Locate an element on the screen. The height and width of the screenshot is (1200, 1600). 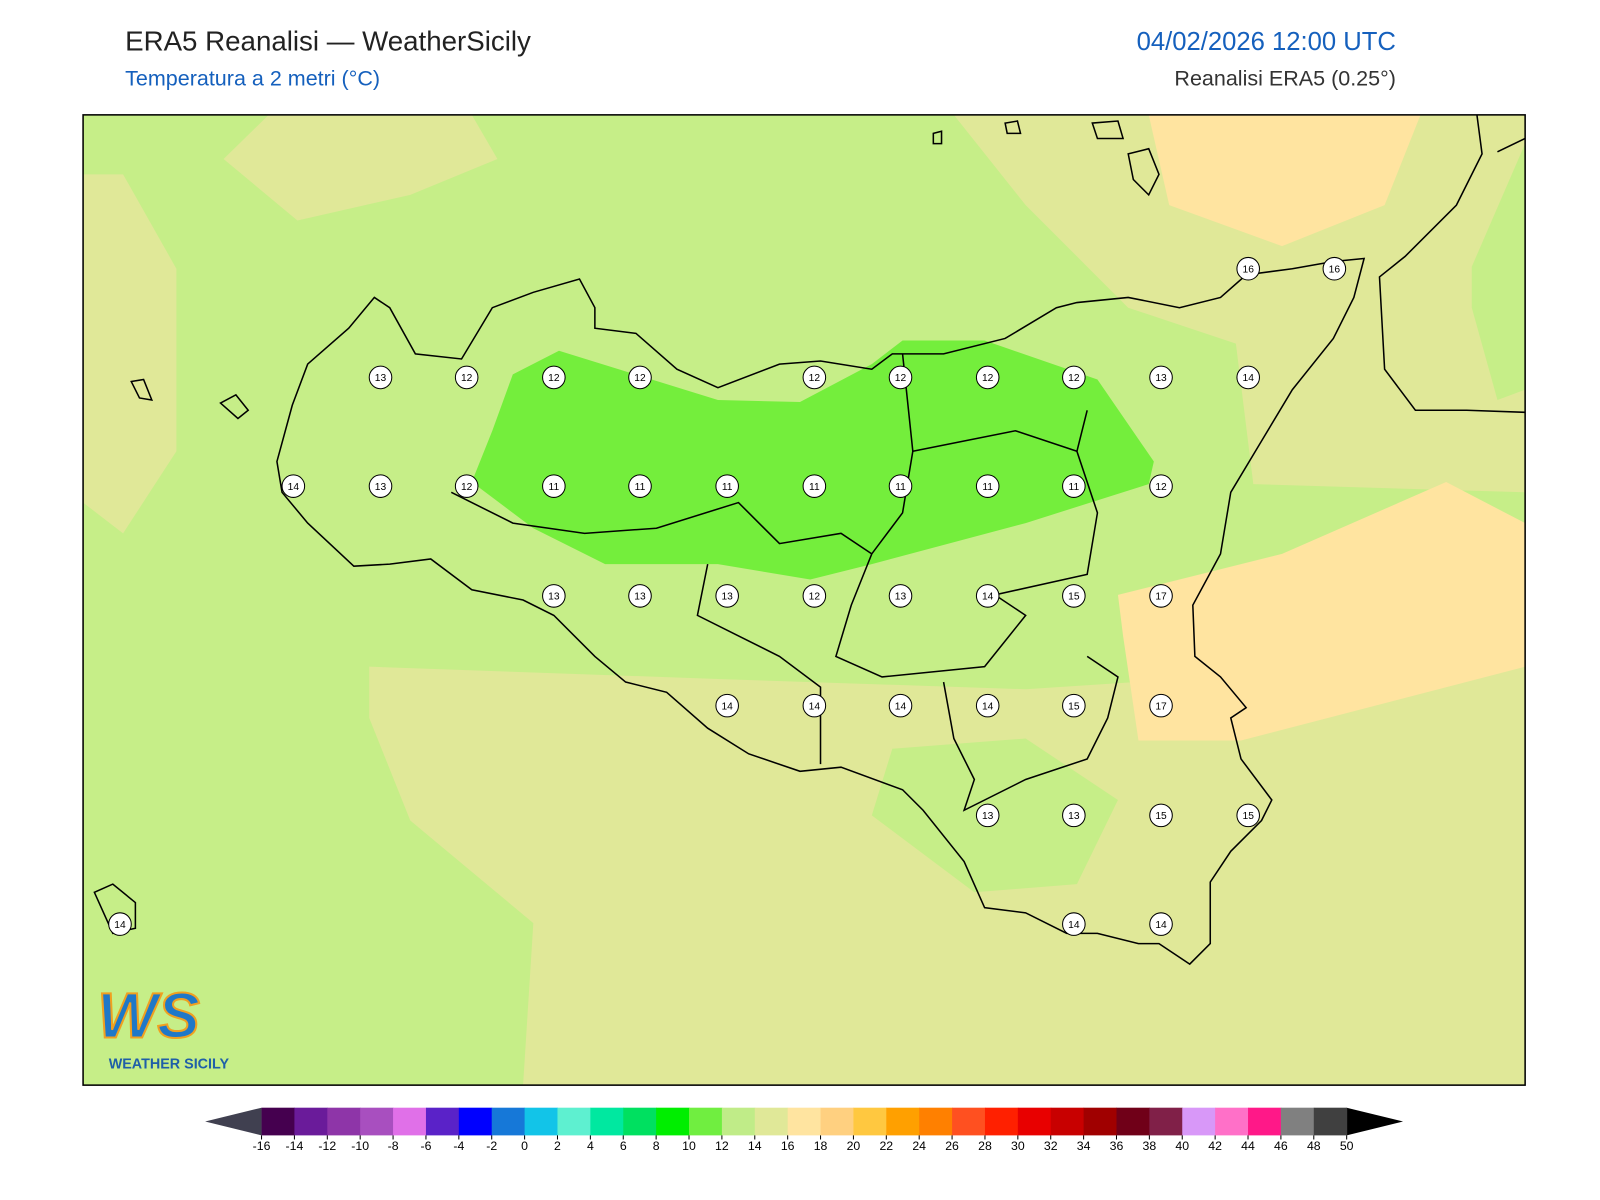
datetime: 04/02/2026 12:00 UTC is located at coordinates (1266, 42).